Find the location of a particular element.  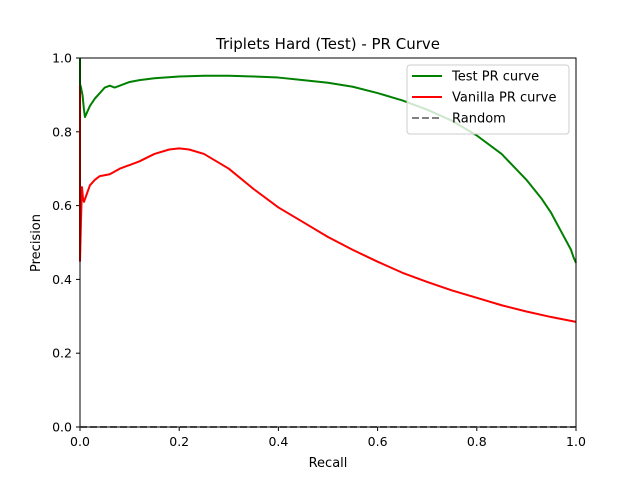

x-tick-label: 0.8 is located at coordinates (477, 441).